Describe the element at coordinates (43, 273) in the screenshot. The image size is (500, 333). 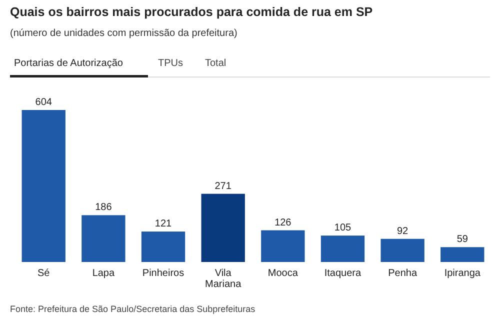
I see `x-tick-label: Sé` at that location.